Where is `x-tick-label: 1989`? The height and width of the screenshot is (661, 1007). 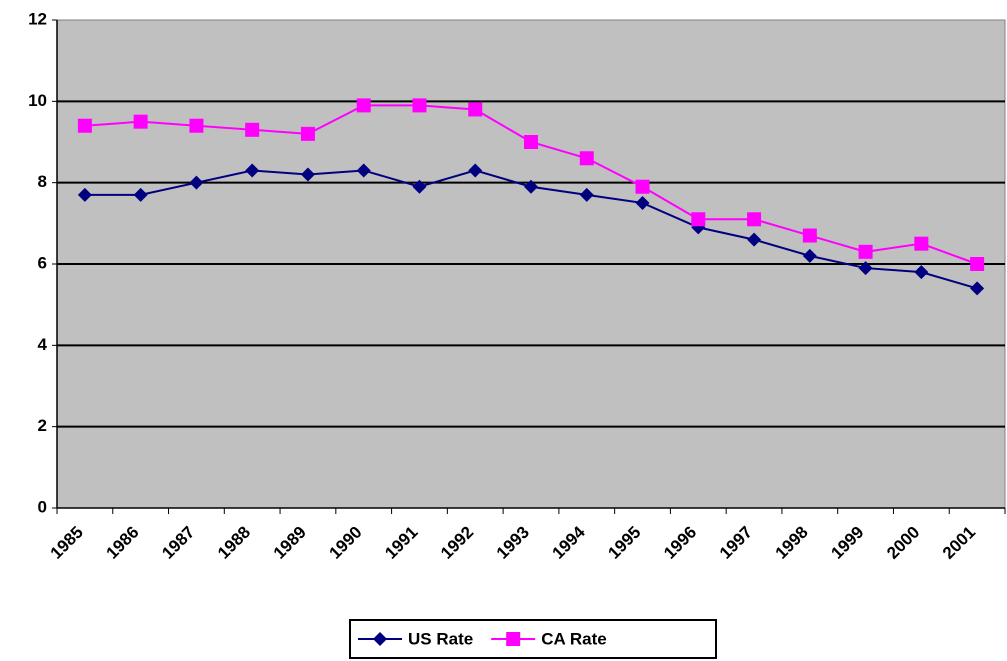
x-tick-label: 1989 is located at coordinates (290, 543).